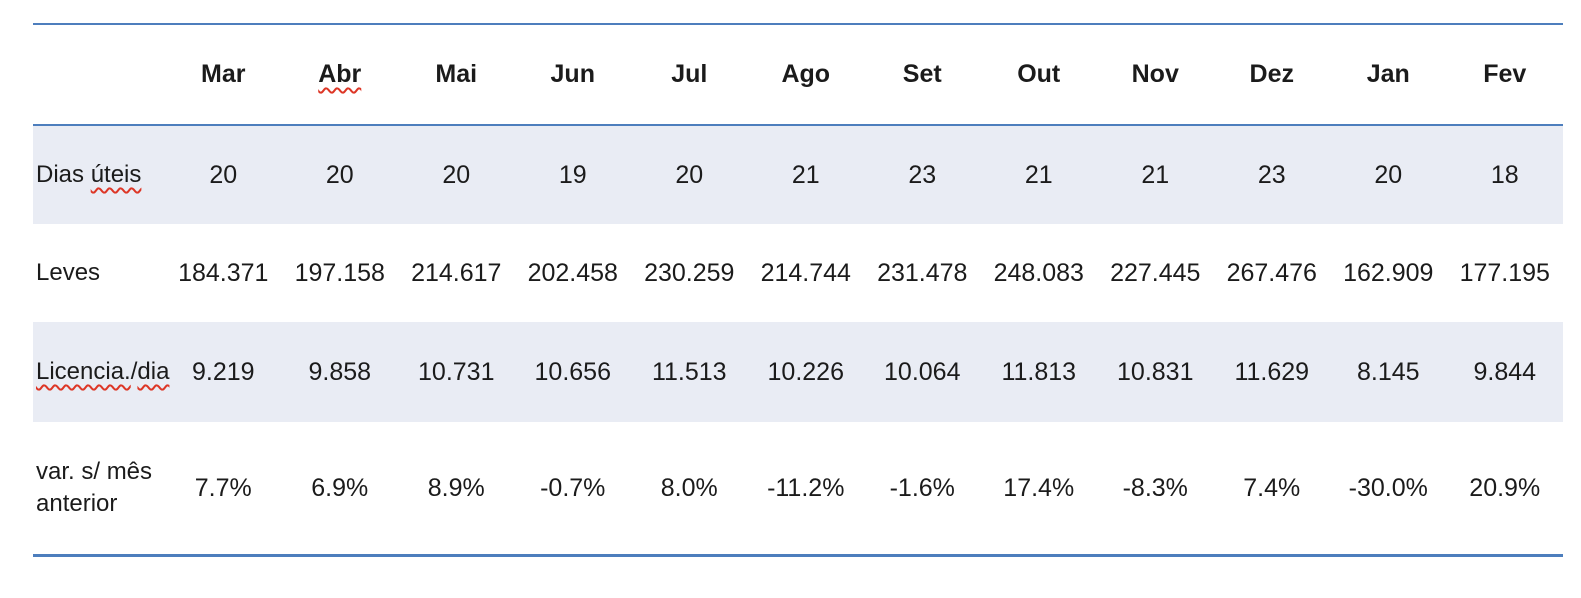 The image size is (1581, 598). I want to click on row-label-leves: Leves, so click(99, 273).